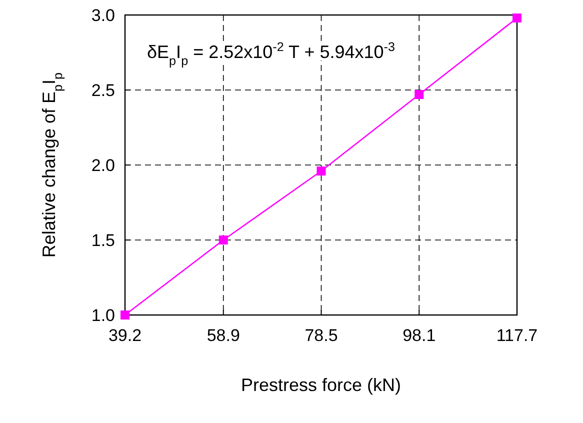 The image size is (583, 423). What do you see at coordinates (103, 315) in the screenshot?
I see `y-tick-label: 1.0` at bounding box center [103, 315].